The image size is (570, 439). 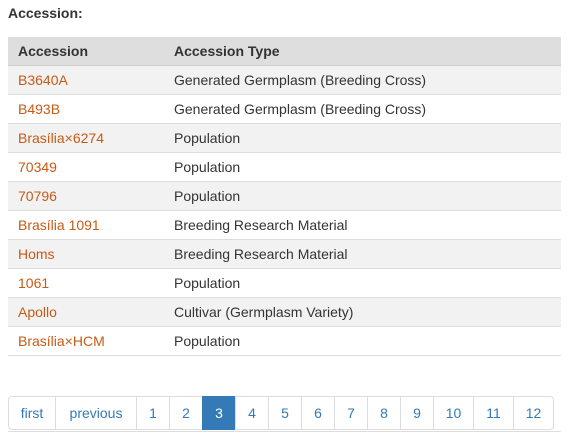 I want to click on column-header-accession: Accession, so click(x=86, y=51).